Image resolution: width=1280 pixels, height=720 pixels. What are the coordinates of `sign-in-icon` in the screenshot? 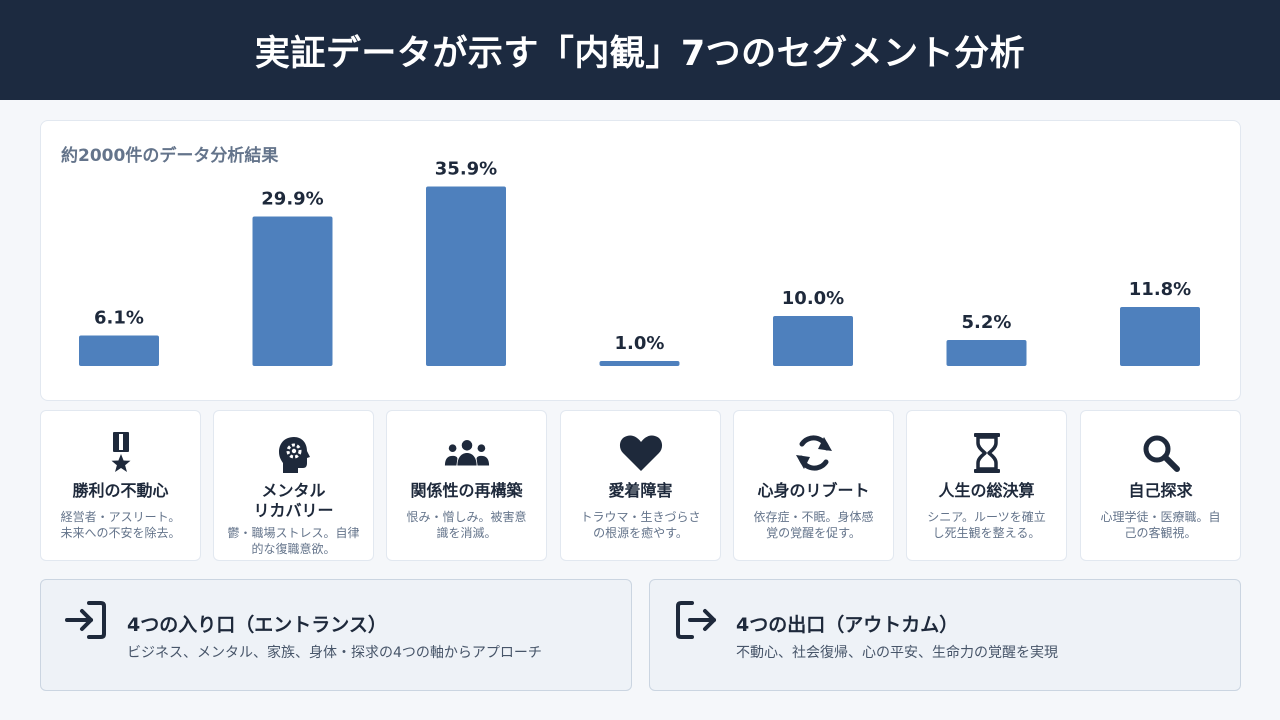 It's located at (87, 620).